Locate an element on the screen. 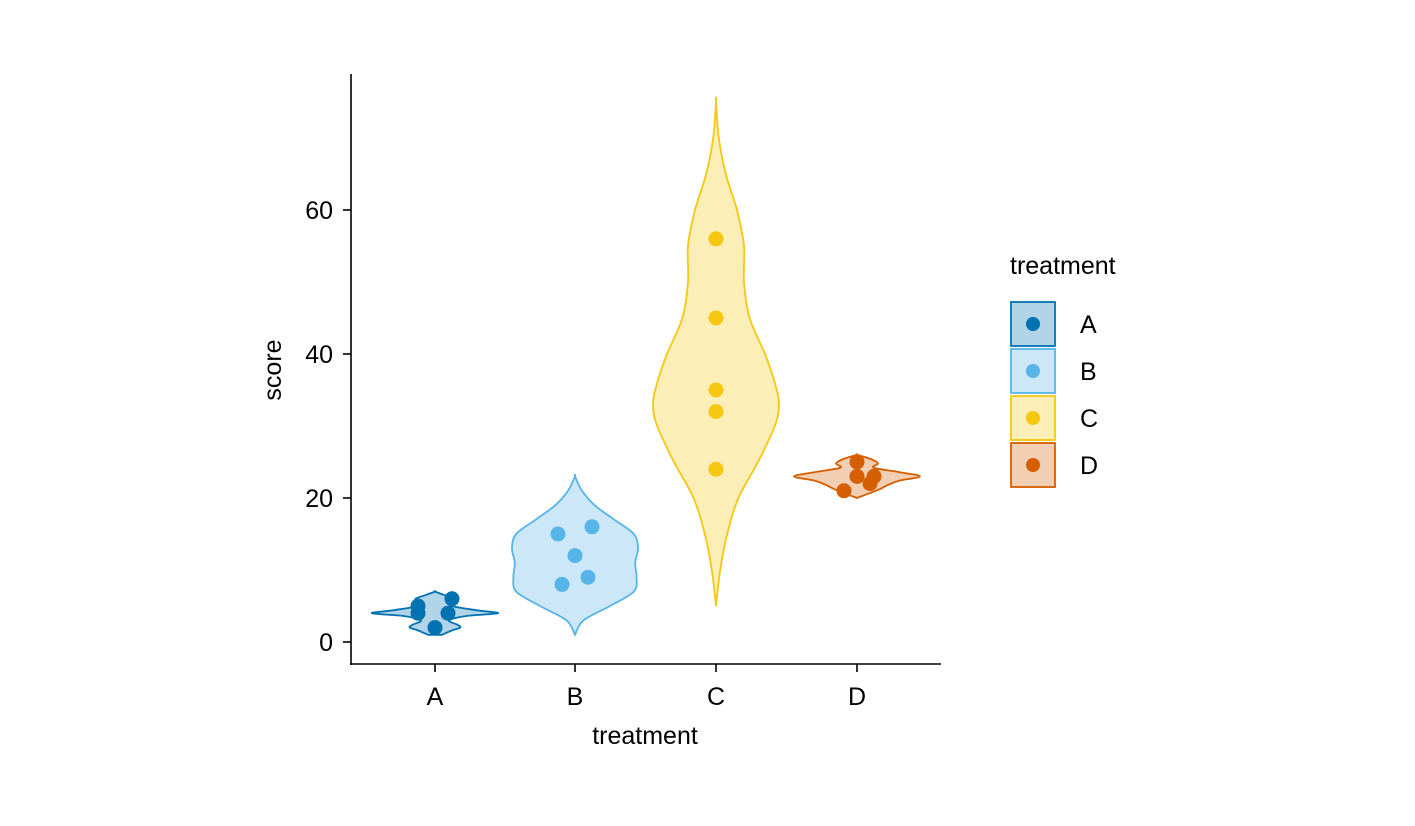  y-axis-title: score is located at coordinates (273, 369).